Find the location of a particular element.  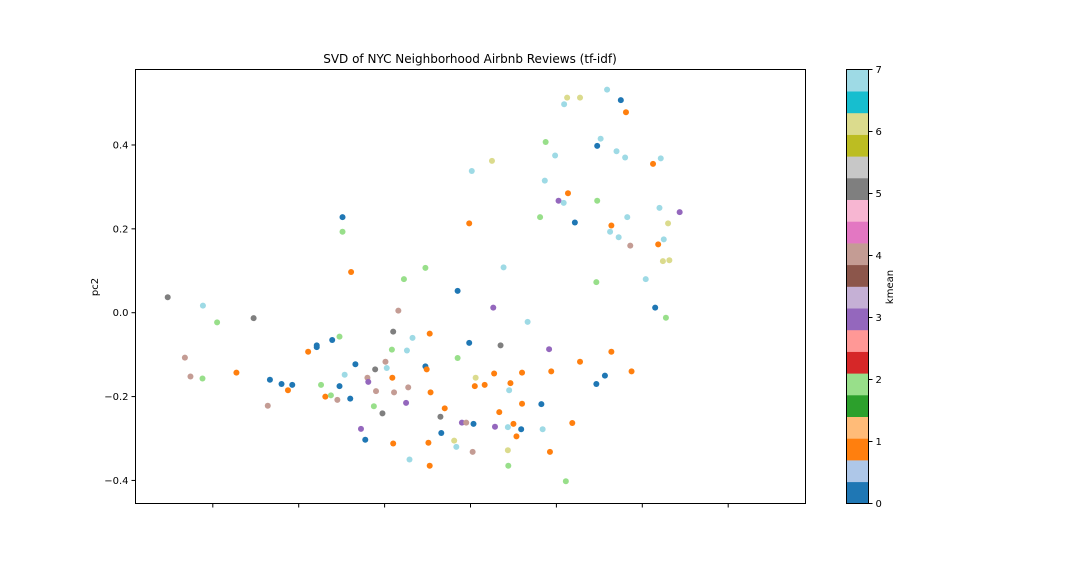

y-tick-label: 0.4 is located at coordinates (121, 145).